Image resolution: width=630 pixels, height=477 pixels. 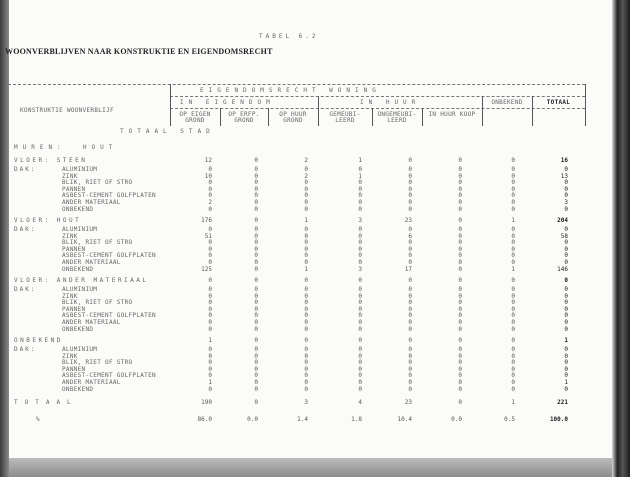 I want to click on section-value-onbekend: 0, so click(x=513, y=160).